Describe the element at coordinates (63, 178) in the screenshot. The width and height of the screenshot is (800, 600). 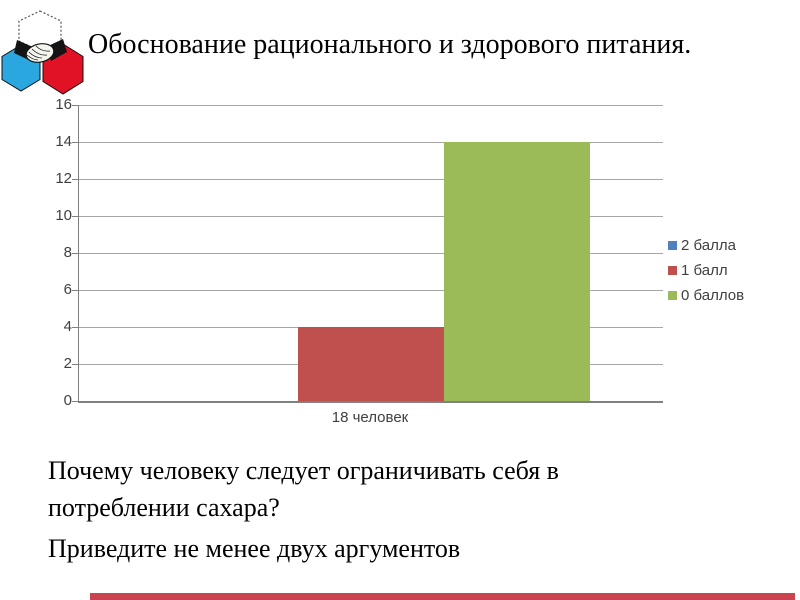
I see `y-tick-label-12: 12` at that location.